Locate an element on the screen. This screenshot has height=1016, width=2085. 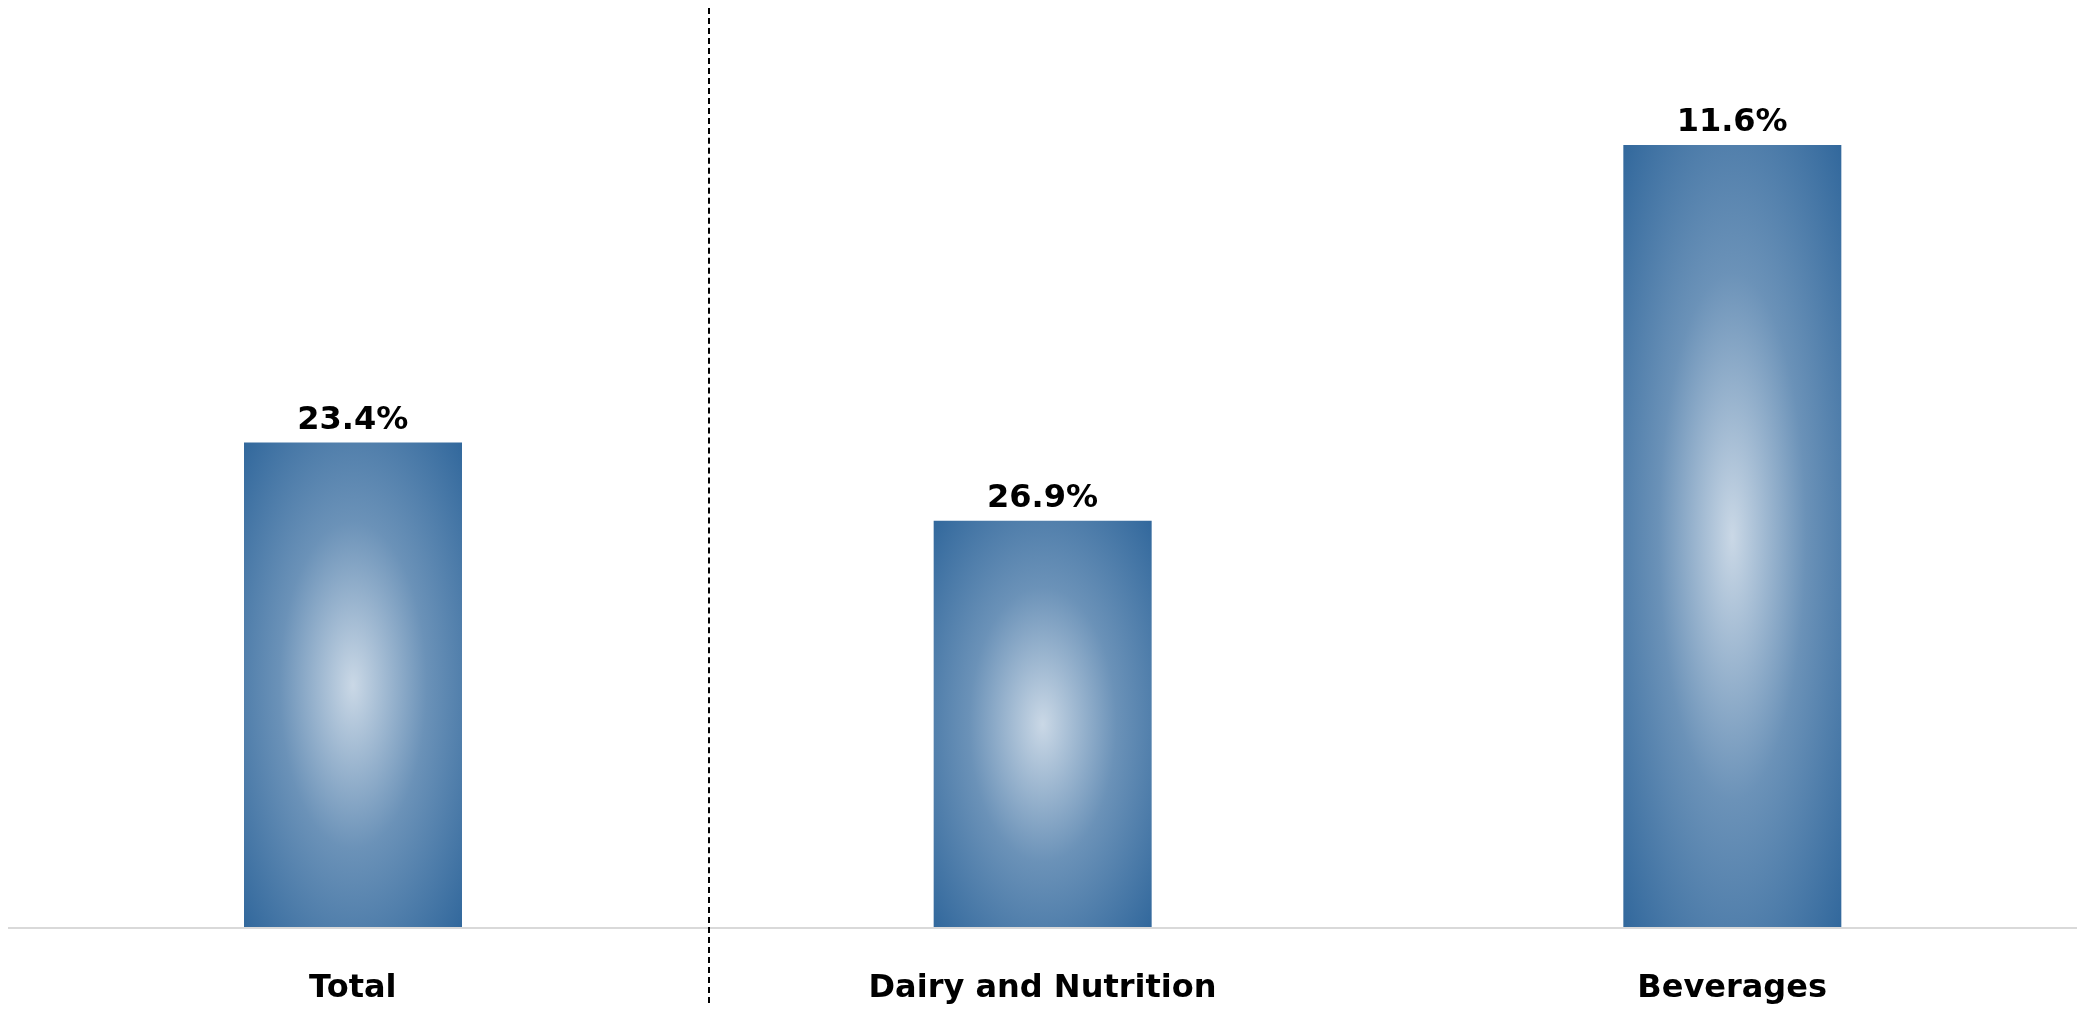
x-tick-label: Total is located at coordinates (353, 985).